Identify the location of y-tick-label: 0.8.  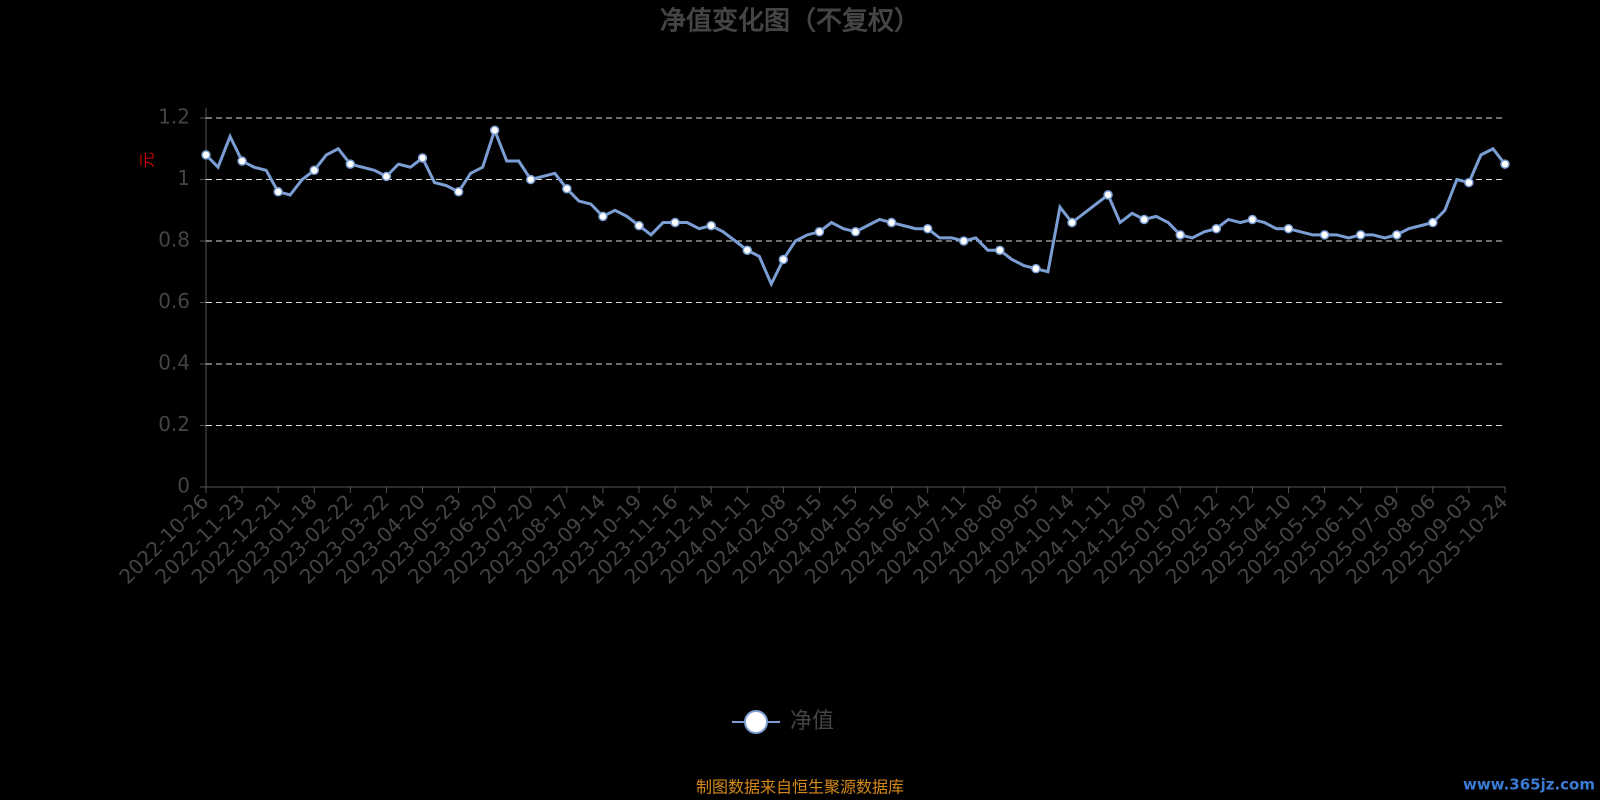
(174, 240).